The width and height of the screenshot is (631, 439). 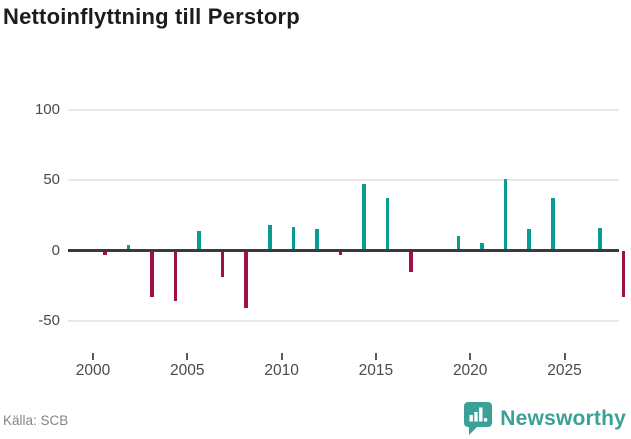 What do you see at coordinates (564, 370) in the screenshot?
I see `x-axis-label: 2025` at bounding box center [564, 370].